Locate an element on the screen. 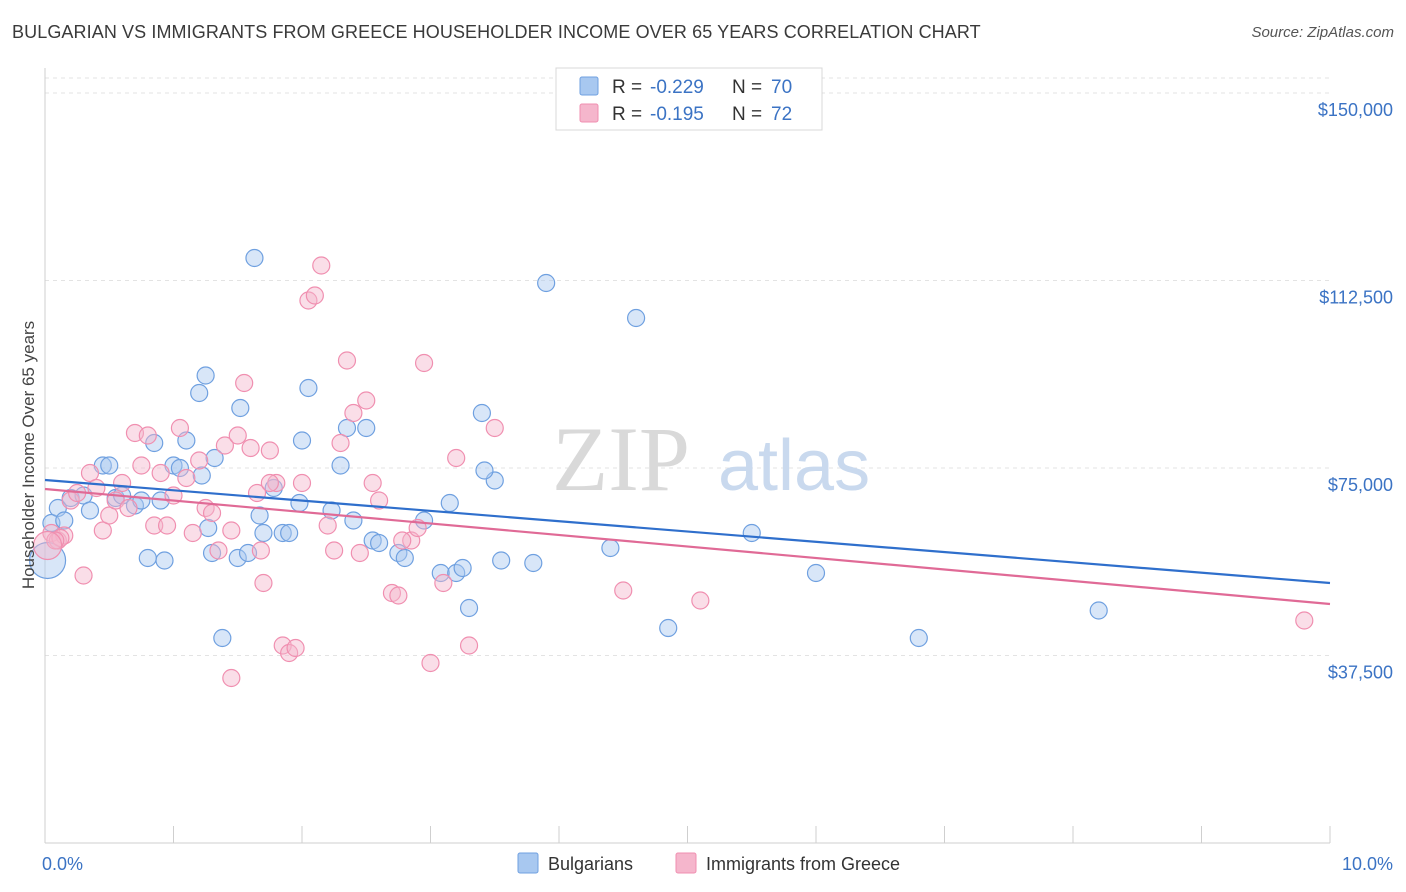 Image resolution: width=1406 pixels, height=892 pixels. stats-legend: R = -0.229 N = 70 R = -0.195 N = 72 is located at coordinates (689, 99).